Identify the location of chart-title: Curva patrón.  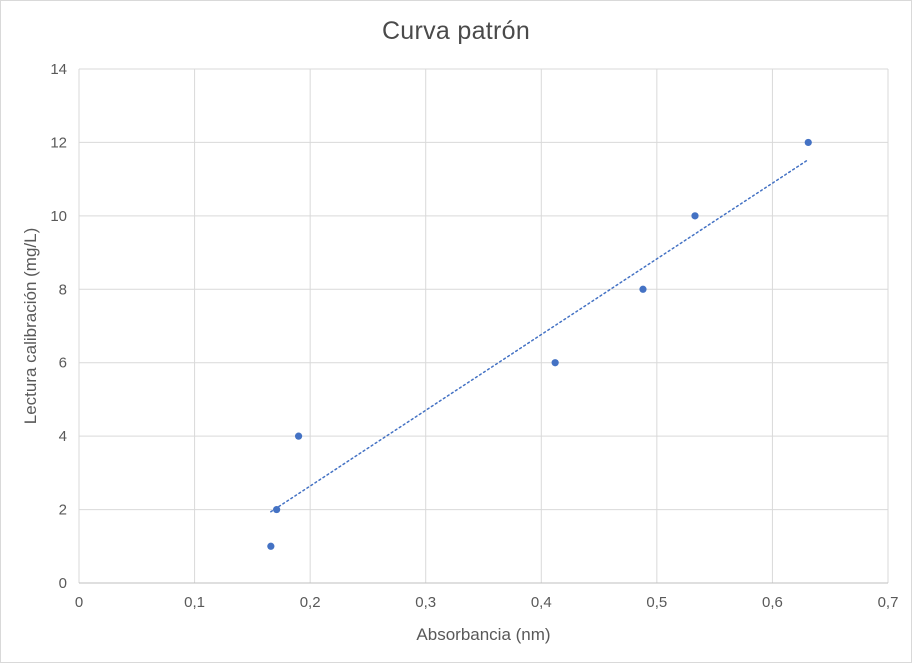
(456, 31).